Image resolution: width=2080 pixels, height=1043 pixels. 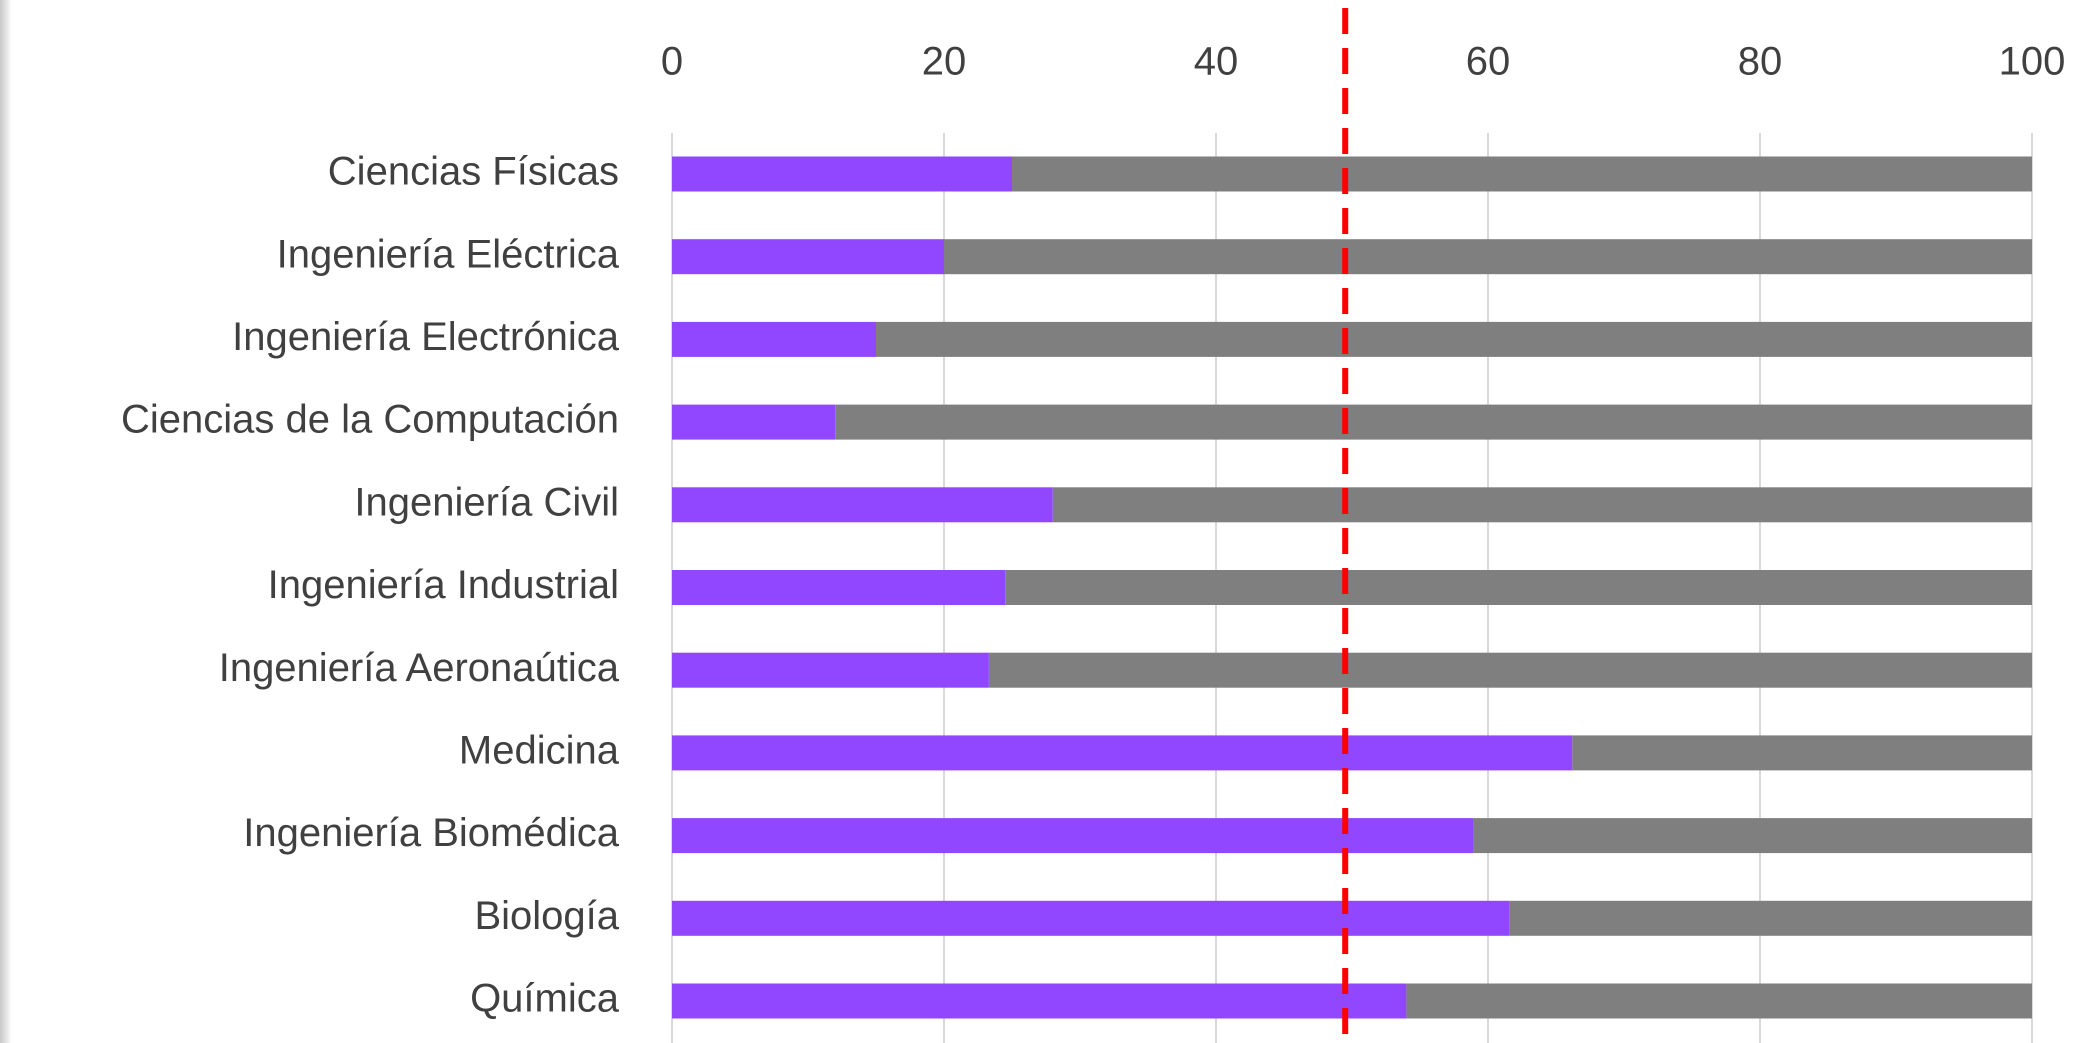 I want to click on x-tick-label: 0, so click(x=672, y=62).